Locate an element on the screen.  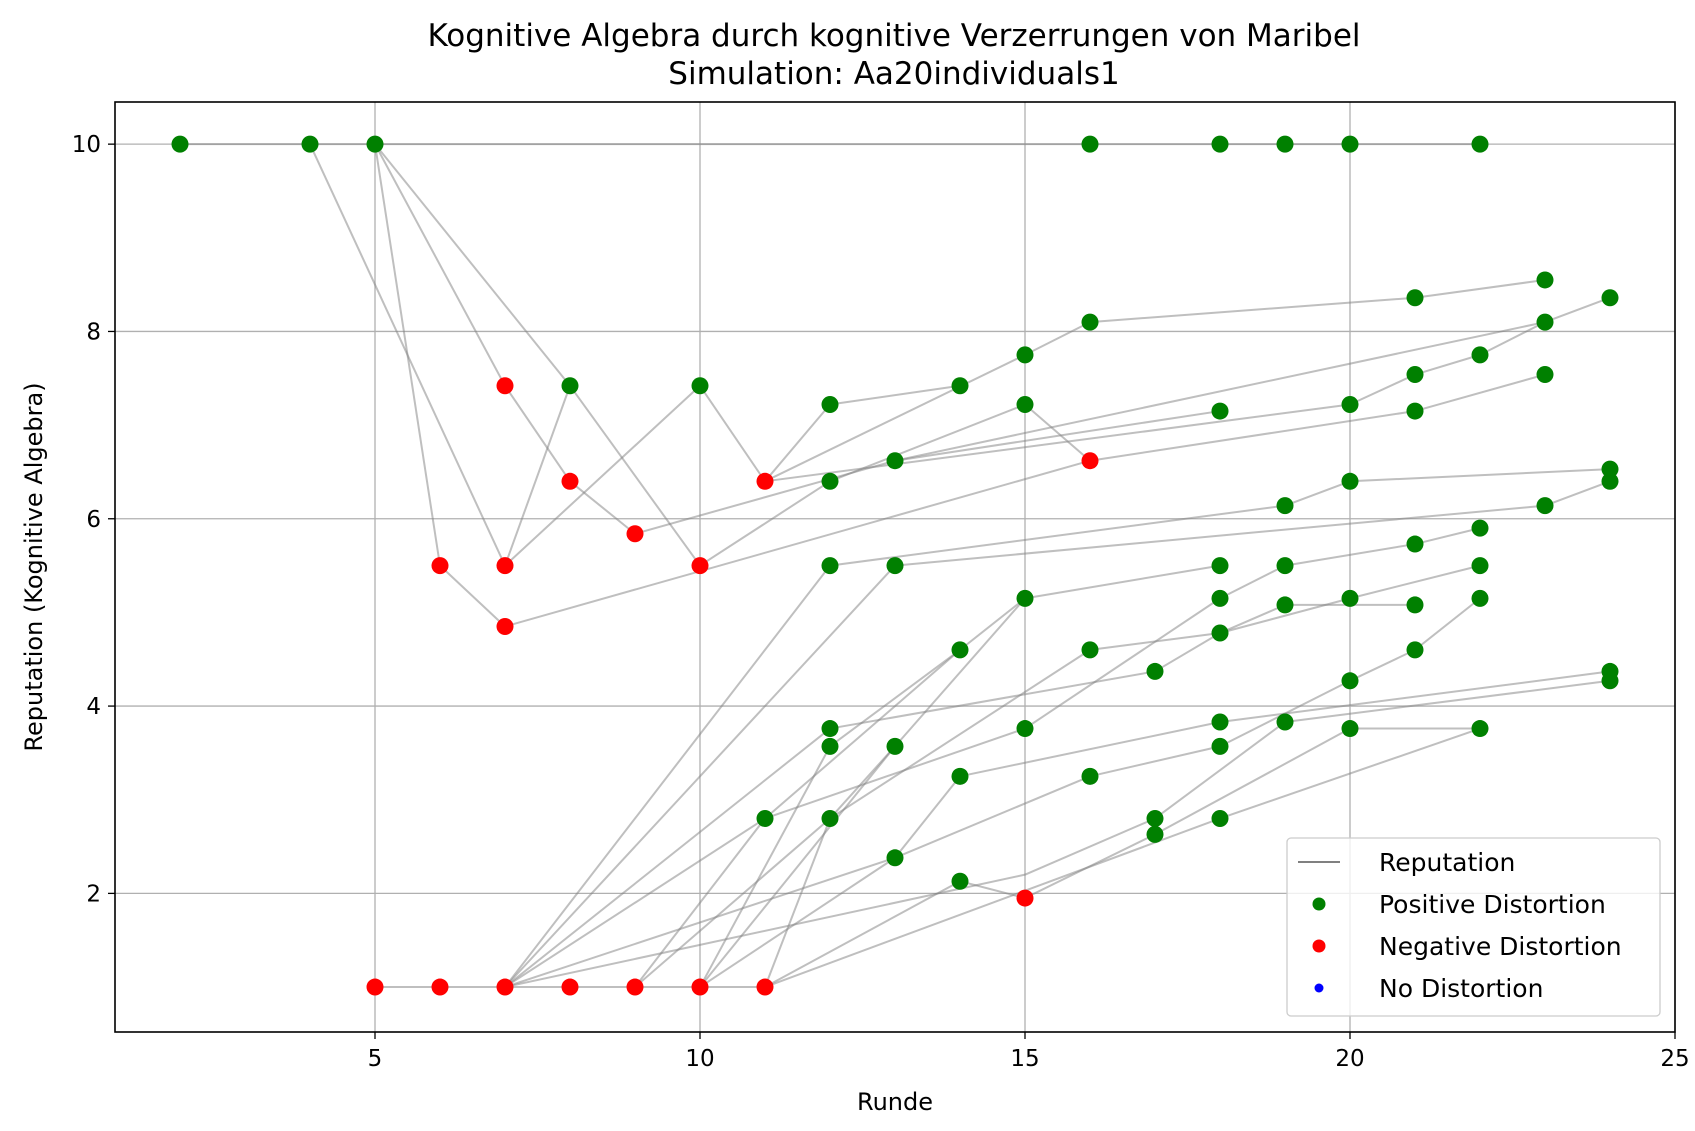
x-tick-label: 25 is located at coordinates (1674, 1059).